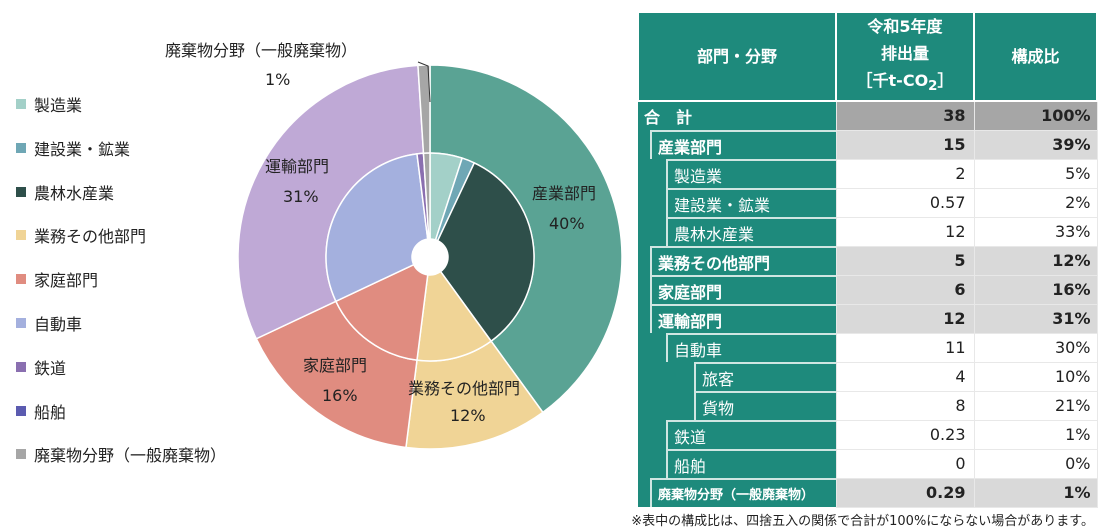 The height and width of the screenshot is (531, 1106). What do you see at coordinates (751, 348) in the screenshot?
I see `row-label: 自動車` at bounding box center [751, 348].